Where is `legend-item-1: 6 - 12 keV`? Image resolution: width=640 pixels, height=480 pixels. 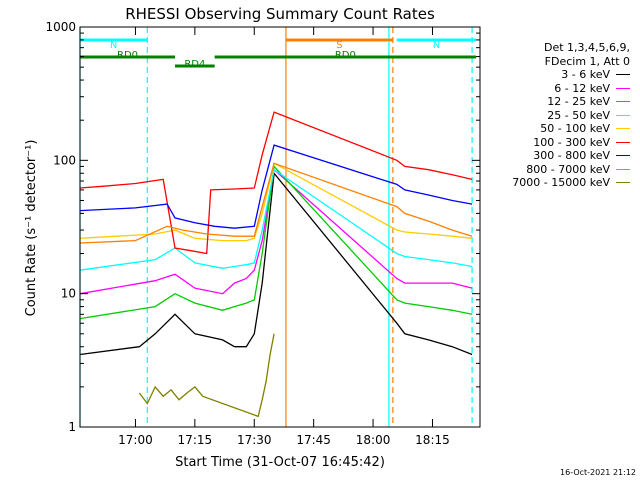 legend-item-1: 6 - 12 keV is located at coordinates (571, 89).